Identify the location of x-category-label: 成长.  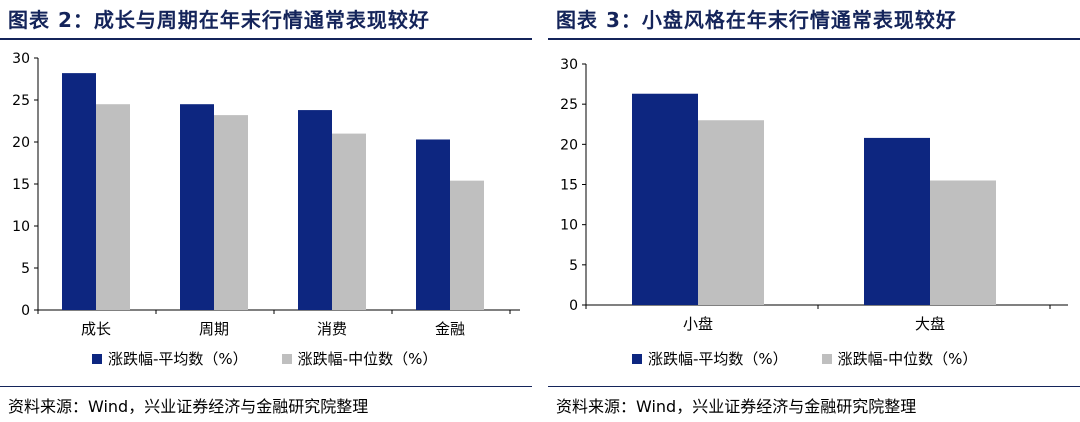
(96, 329).